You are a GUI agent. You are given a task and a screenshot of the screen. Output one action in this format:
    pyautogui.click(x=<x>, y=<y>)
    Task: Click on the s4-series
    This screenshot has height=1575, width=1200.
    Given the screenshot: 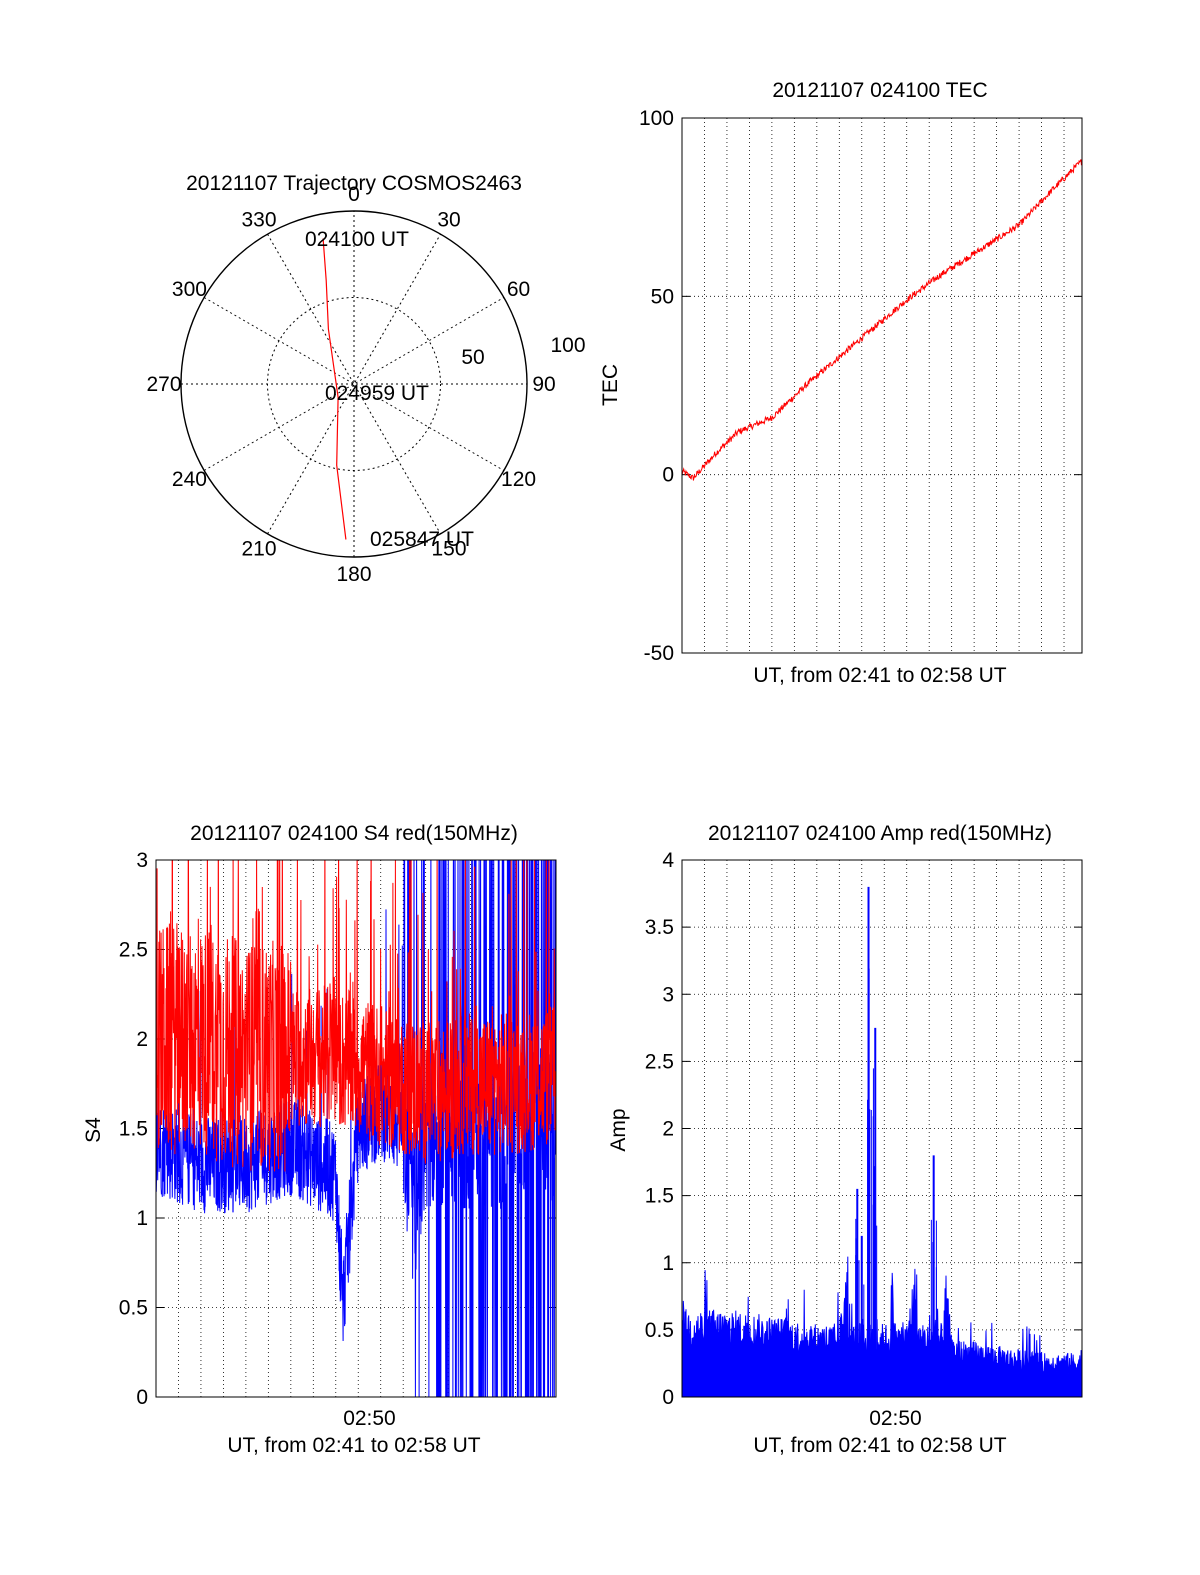 What is the action you would take?
    pyautogui.click(x=356, y=1128)
    